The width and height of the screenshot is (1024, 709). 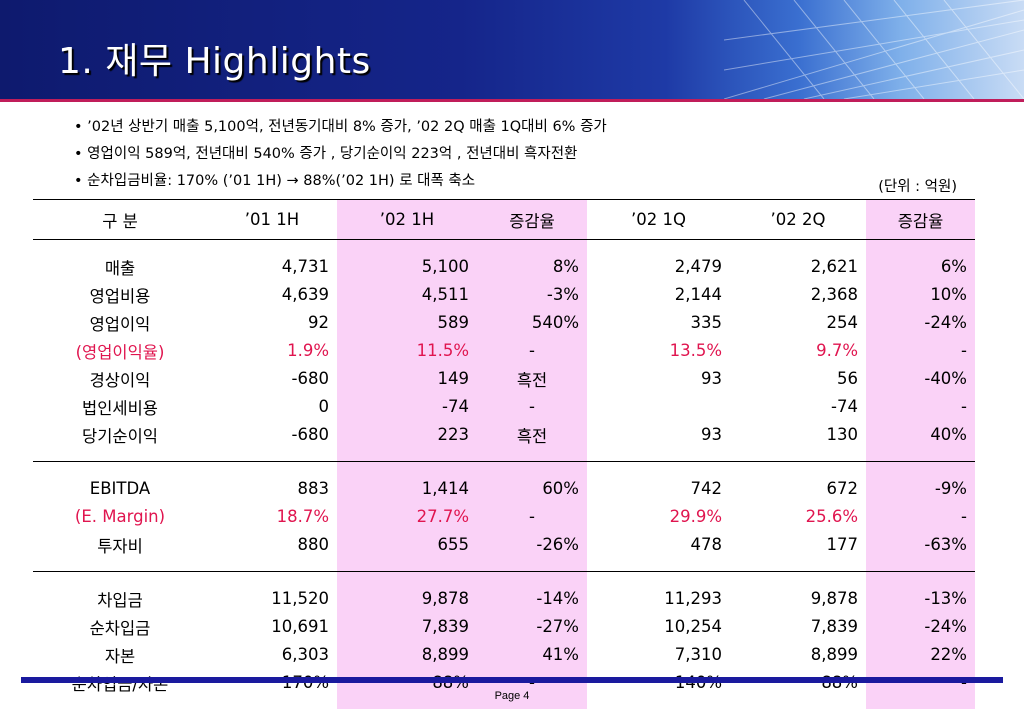 What do you see at coordinates (532, 654) in the screenshot?
I see `table-cell: 41%` at bounding box center [532, 654].